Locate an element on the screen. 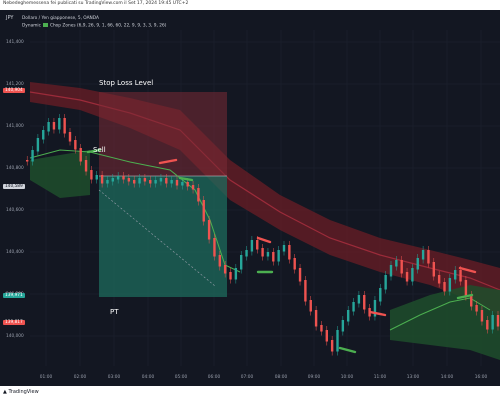 This screenshot has height=400, width=500. time-label: 07:00 is located at coordinates (247, 377).